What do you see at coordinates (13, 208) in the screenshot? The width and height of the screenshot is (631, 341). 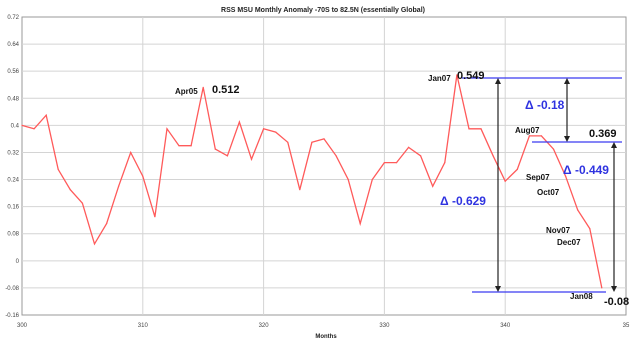 I see `y-tick-label: 0.16` at bounding box center [13, 208].